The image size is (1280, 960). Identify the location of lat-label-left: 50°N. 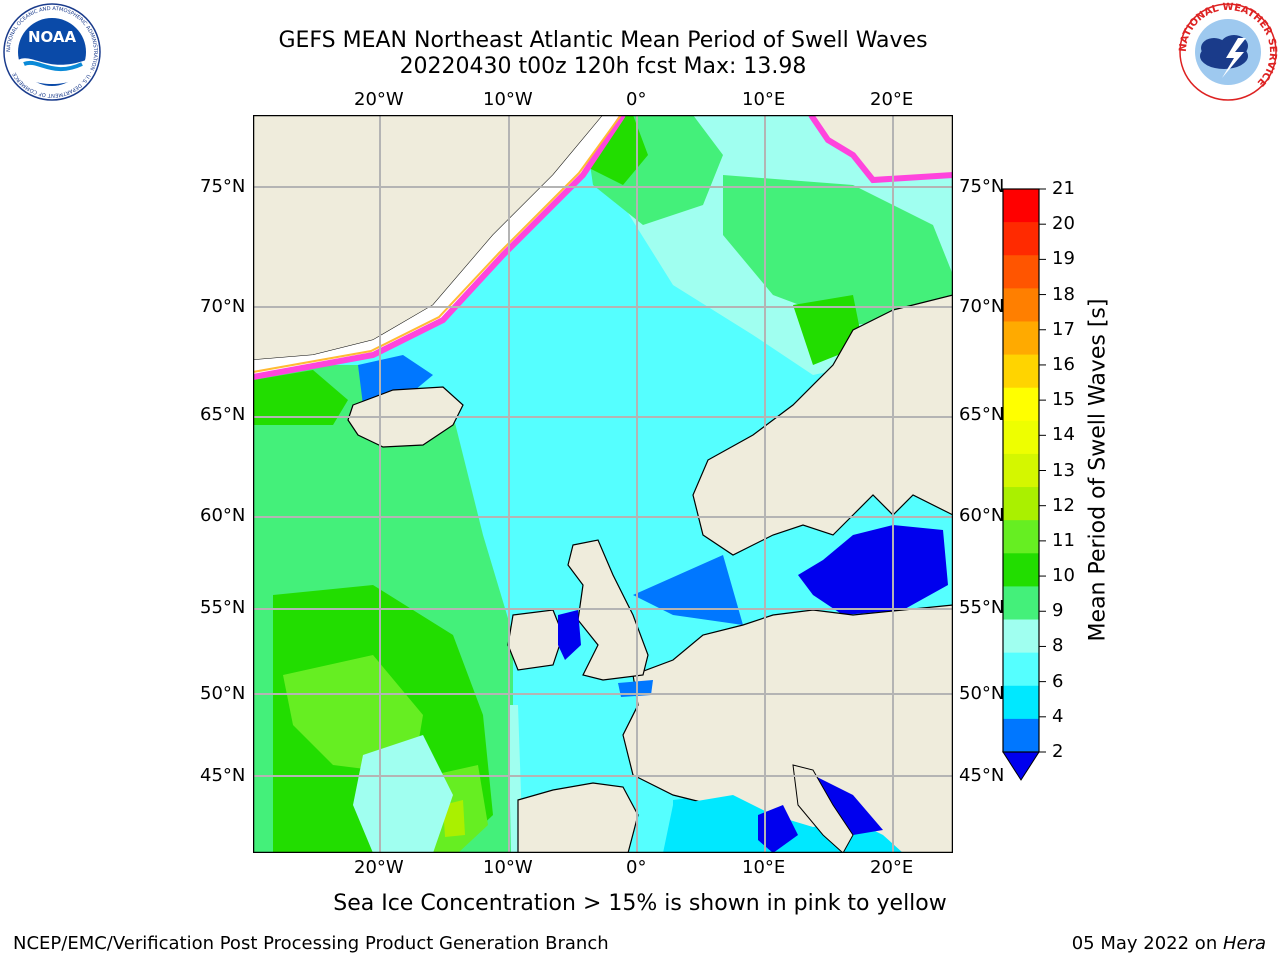
(223, 693).